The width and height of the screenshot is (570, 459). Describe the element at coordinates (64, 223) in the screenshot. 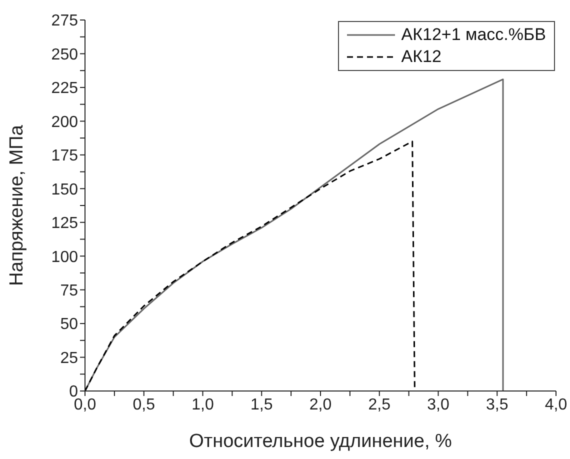

I see `y-tick-label: 125` at that location.